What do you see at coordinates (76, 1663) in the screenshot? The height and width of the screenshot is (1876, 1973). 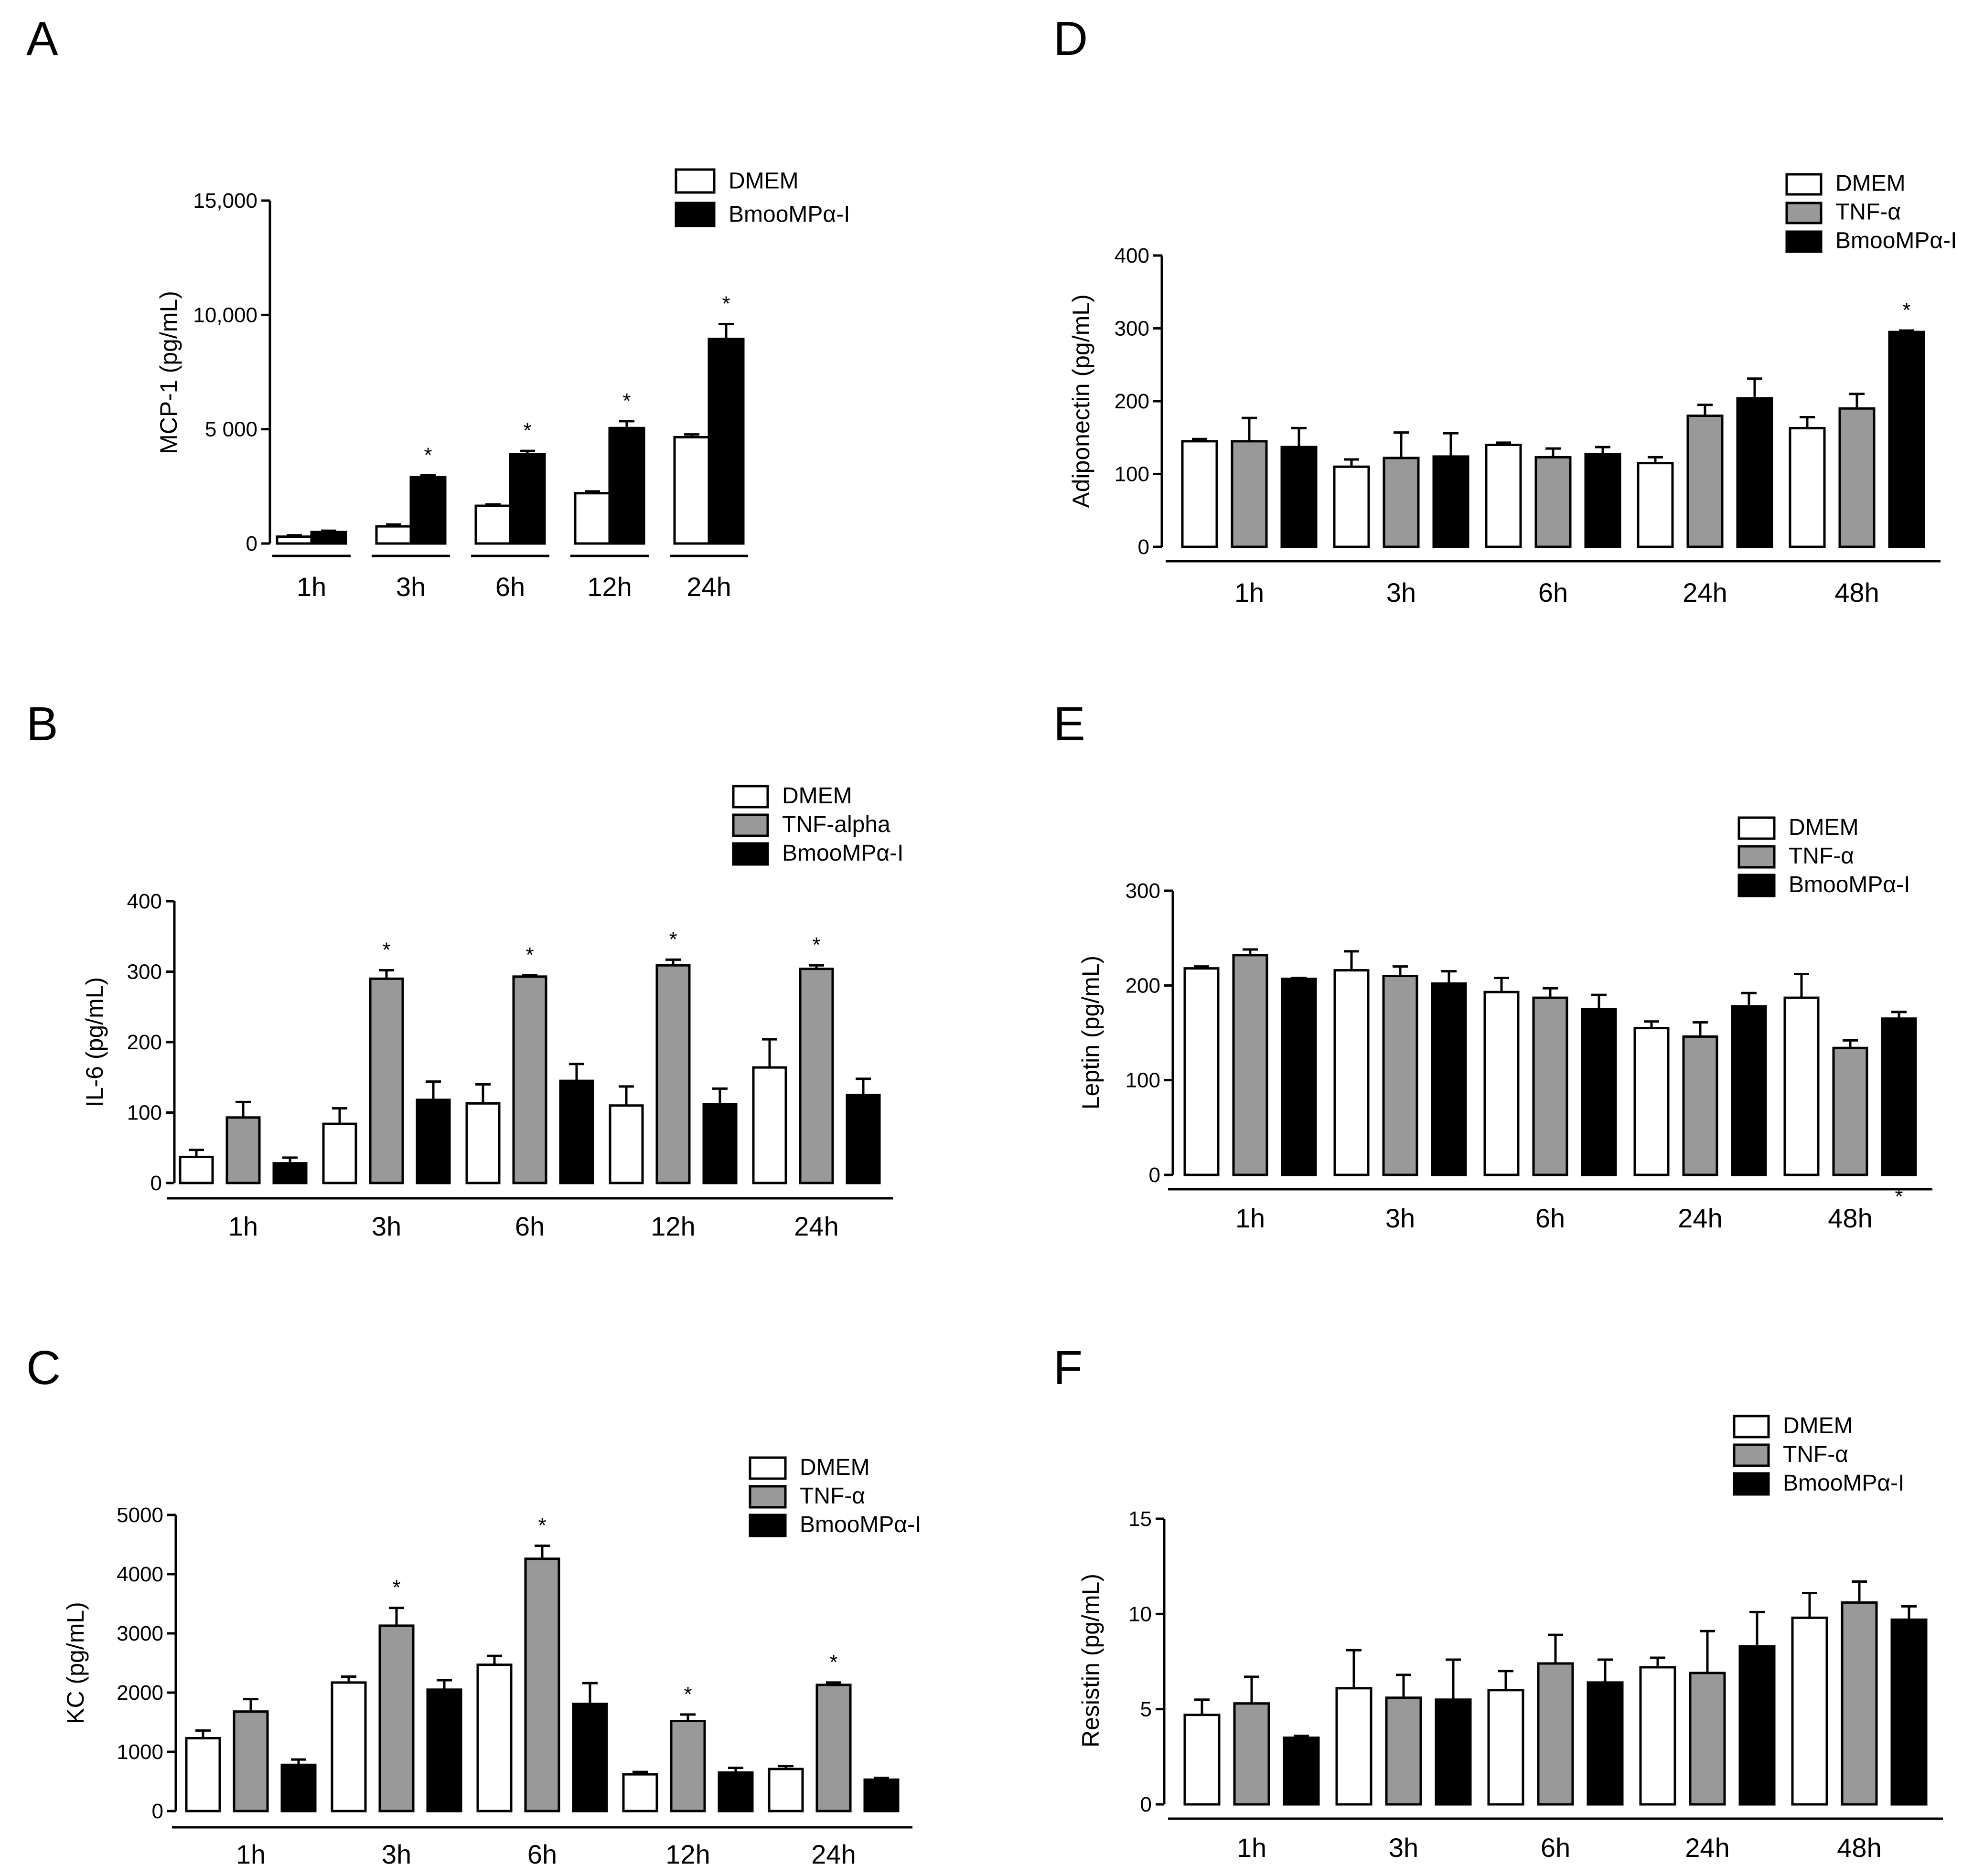 I see `y-axis-label: KC (pg/mL)` at bounding box center [76, 1663].